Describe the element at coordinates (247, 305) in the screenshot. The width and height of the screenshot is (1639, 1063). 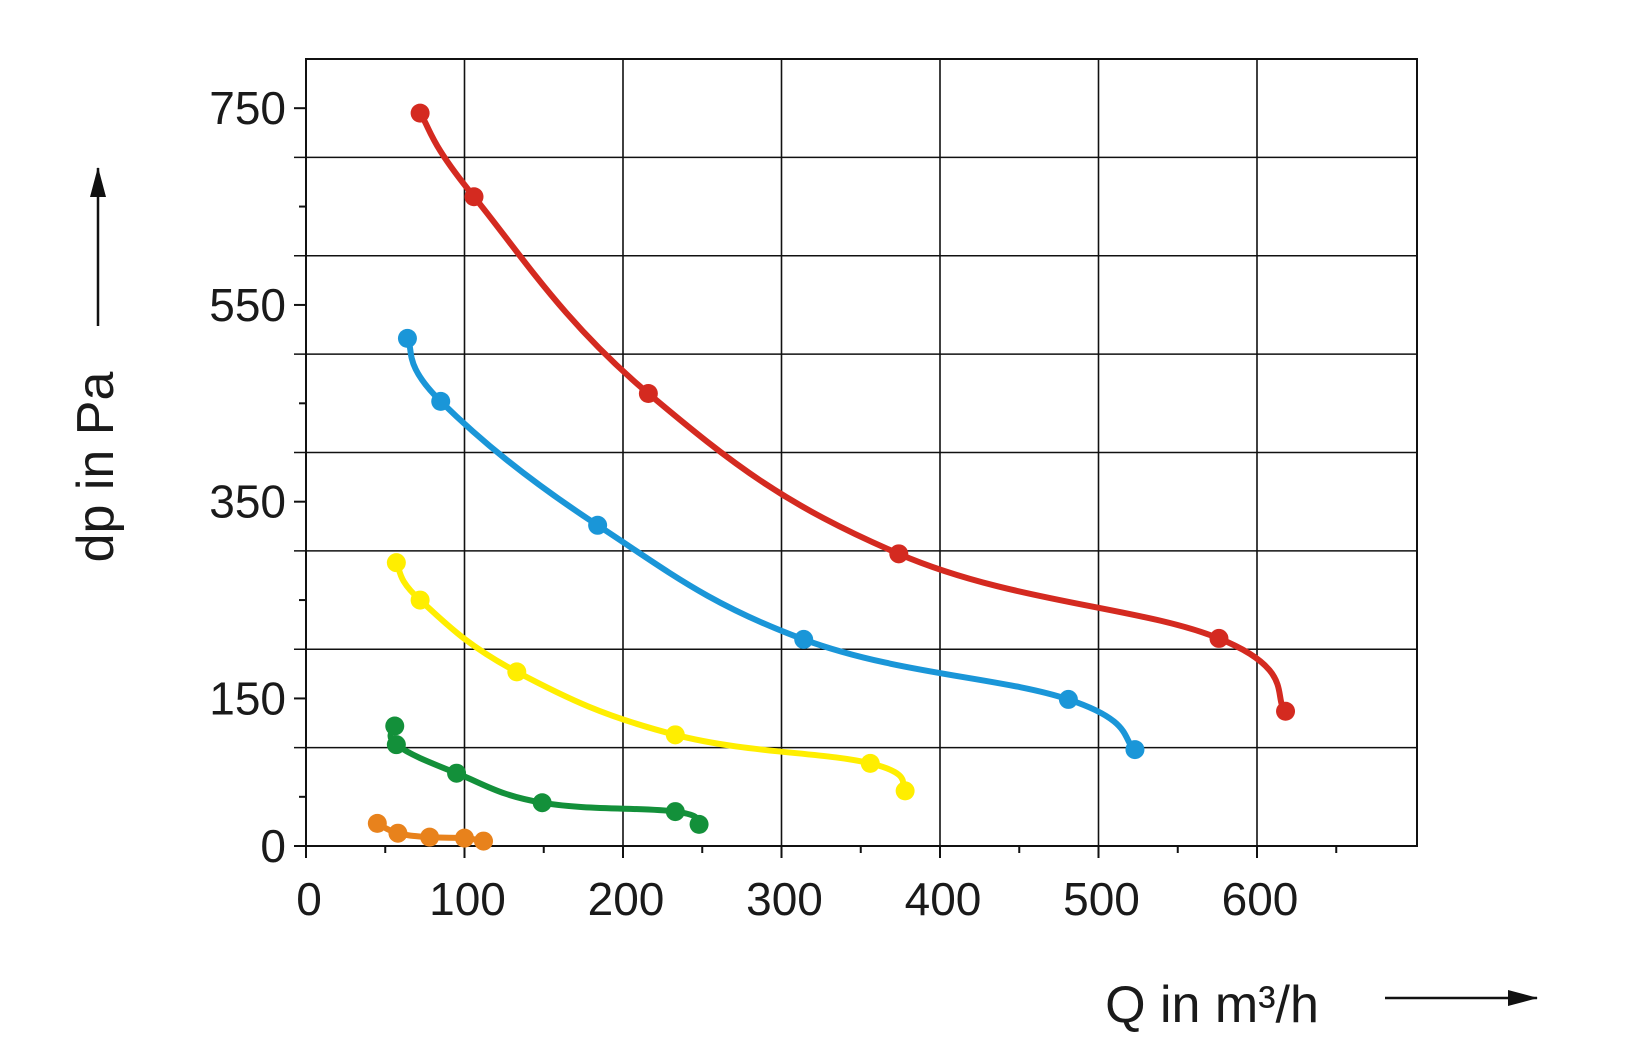
I see `y-tick-label: 550` at that location.